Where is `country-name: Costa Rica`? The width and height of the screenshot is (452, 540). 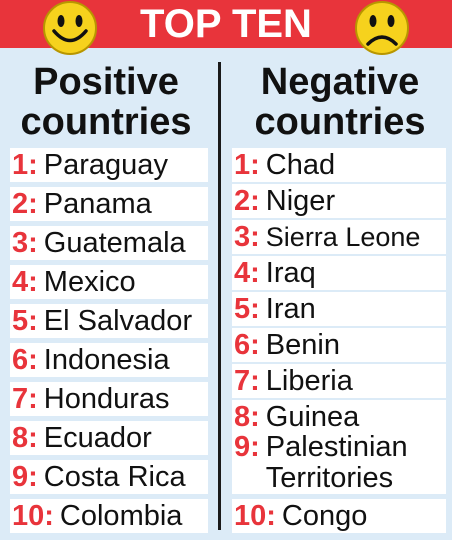
country-name: Costa Rica is located at coordinates (114, 476).